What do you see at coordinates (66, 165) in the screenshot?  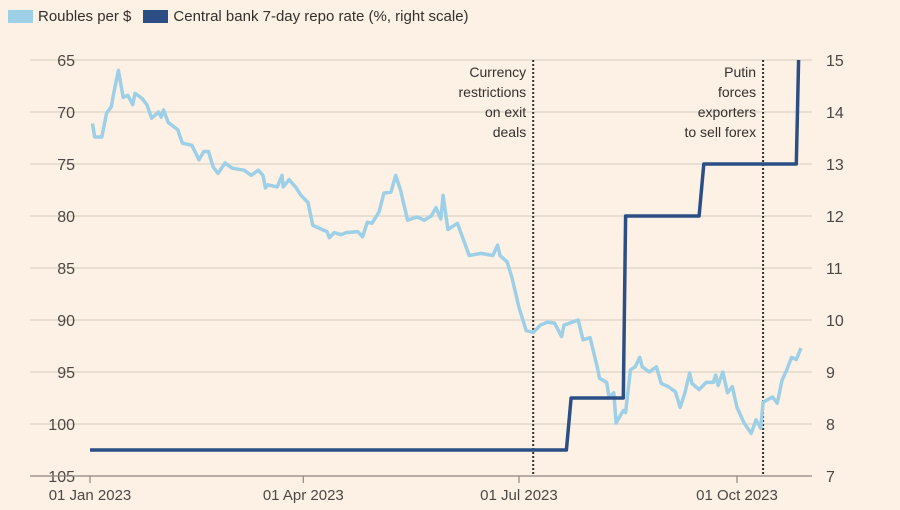 I see `y-left-tick-label: 75` at bounding box center [66, 165].